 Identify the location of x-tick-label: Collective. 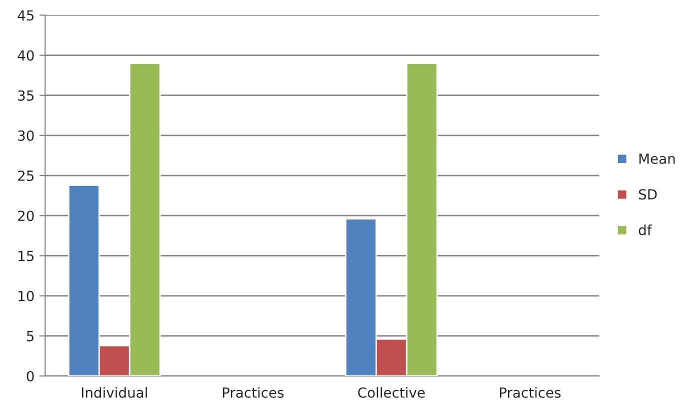
(391, 392).